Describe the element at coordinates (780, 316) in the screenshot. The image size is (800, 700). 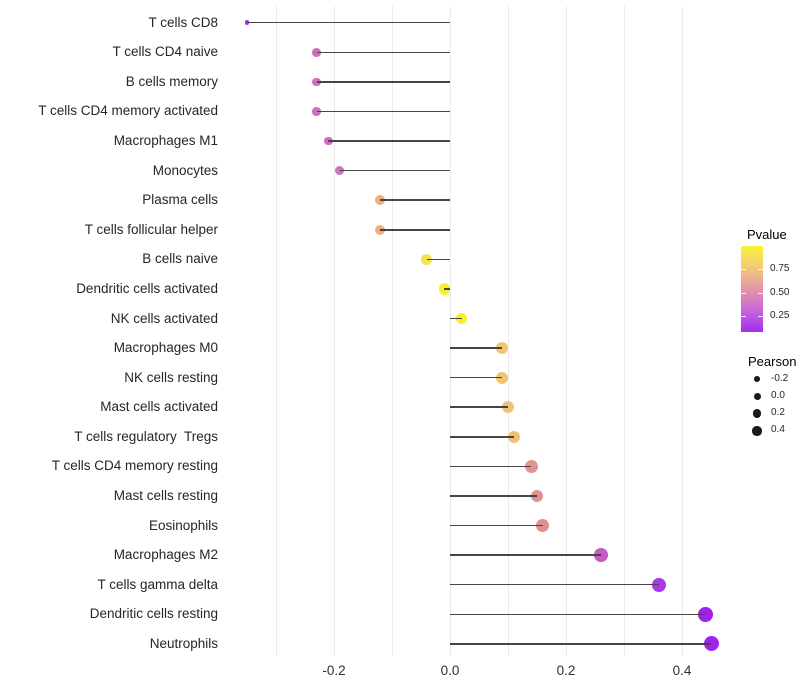
I see `colorbar-tick-label: 0.25` at that location.